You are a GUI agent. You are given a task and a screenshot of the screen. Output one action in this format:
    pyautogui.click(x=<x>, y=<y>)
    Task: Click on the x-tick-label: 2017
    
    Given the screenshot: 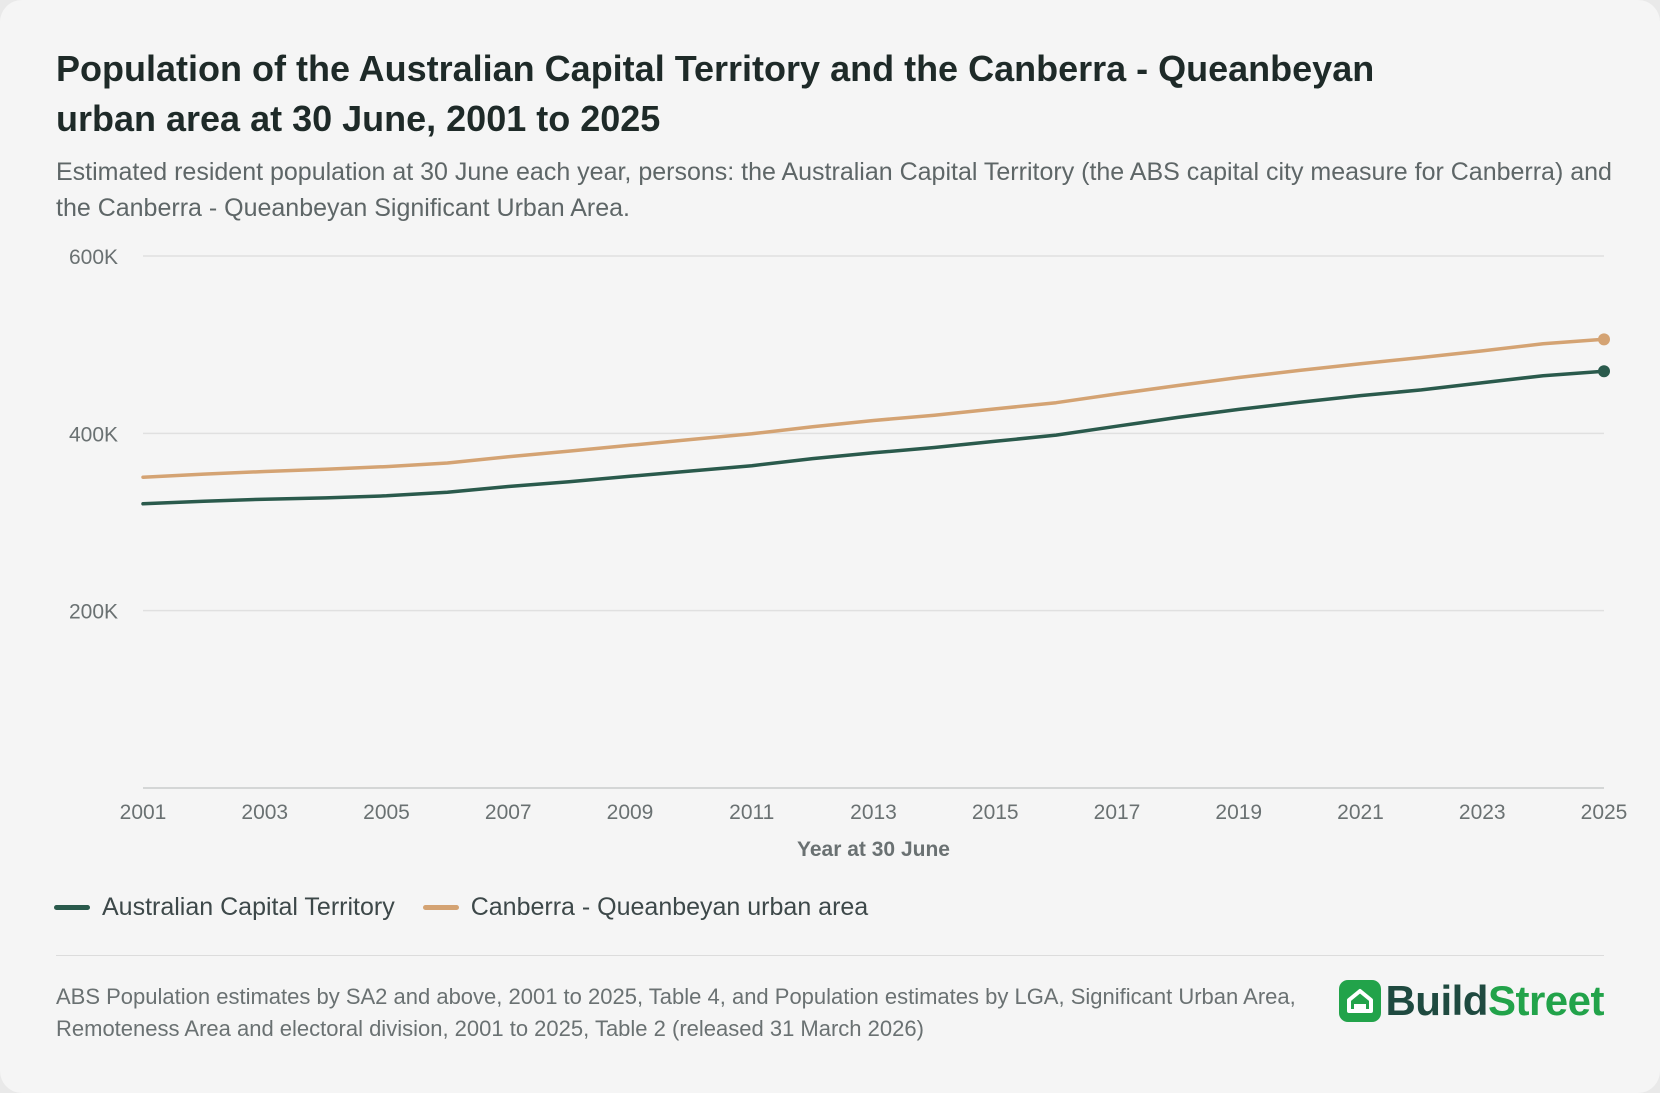 What is the action you would take?
    pyautogui.click(x=1117, y=812)
    